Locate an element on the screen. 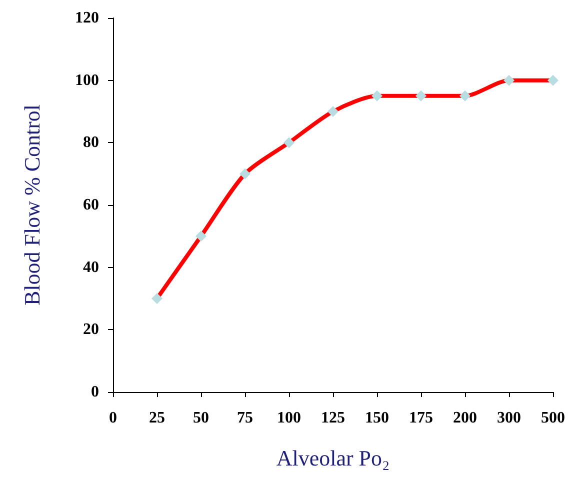  x-axis-title: Alveolar Po₂ is located at coordinates (333, 458).